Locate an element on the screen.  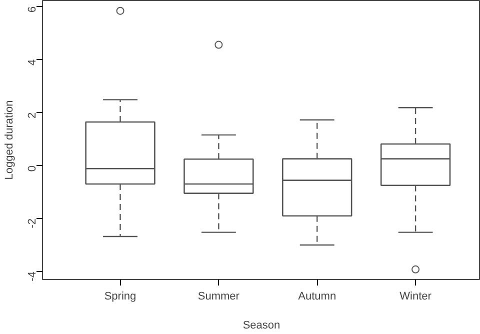
y-tick-label: -2 is located at coordinates (32, 223).